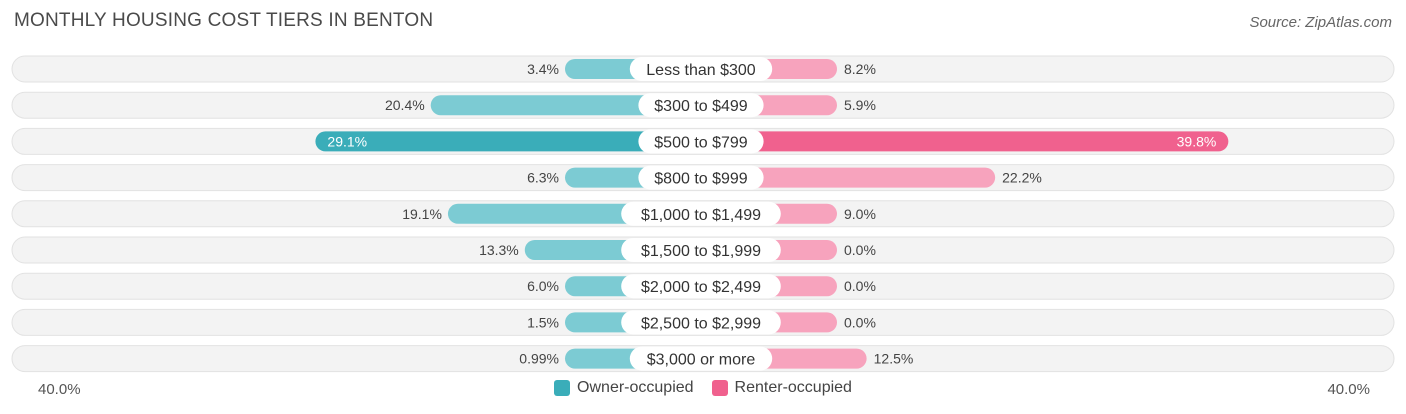 The height and width of the screenshot is (414, 1406). What do you see at coordinates (347, 141) in the screenshot?
I see `owner-value-label: 29.1%` at bounding box center [347, 141].